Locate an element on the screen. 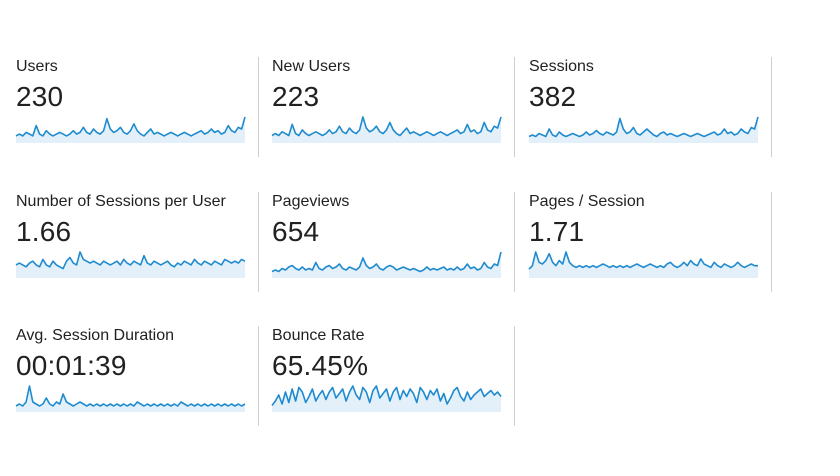 The width and height of the screenshot is (840, 476). metric-label: Sessions is located at coordinates (561, 66).